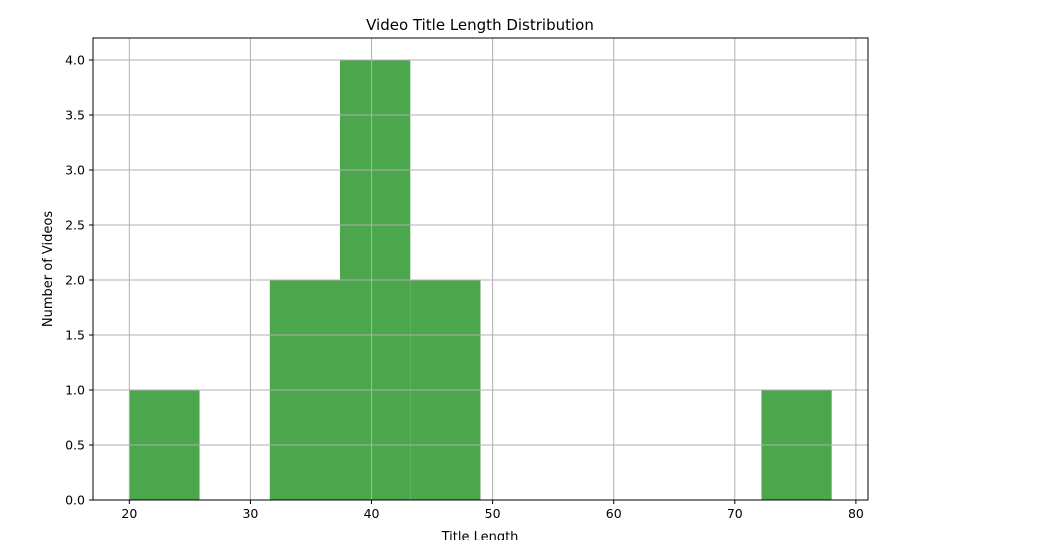 This screenshot has height=540, width=1044. I want to click on y-tick-label: 3.5, so click(75, 115).